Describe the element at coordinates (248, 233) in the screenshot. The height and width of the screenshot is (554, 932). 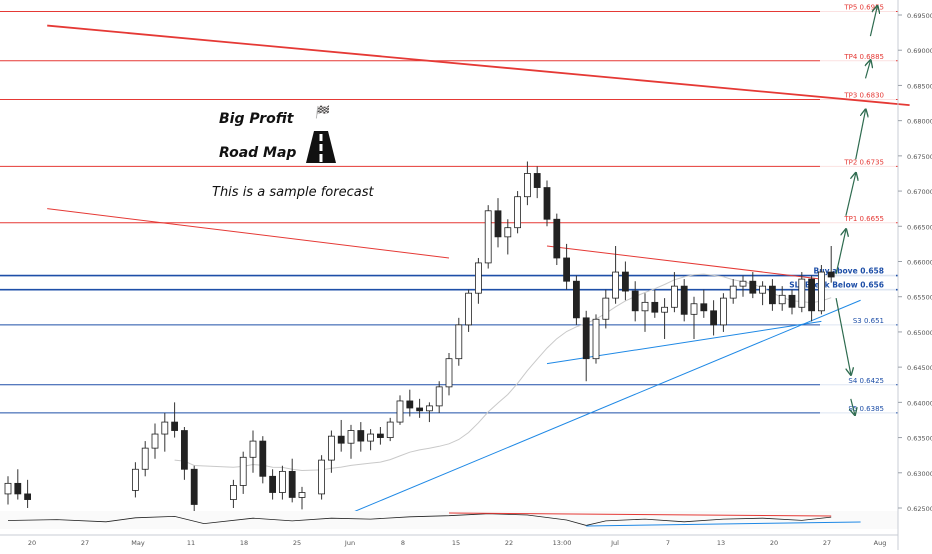
I see `trendline-descending-resistance` at that location.